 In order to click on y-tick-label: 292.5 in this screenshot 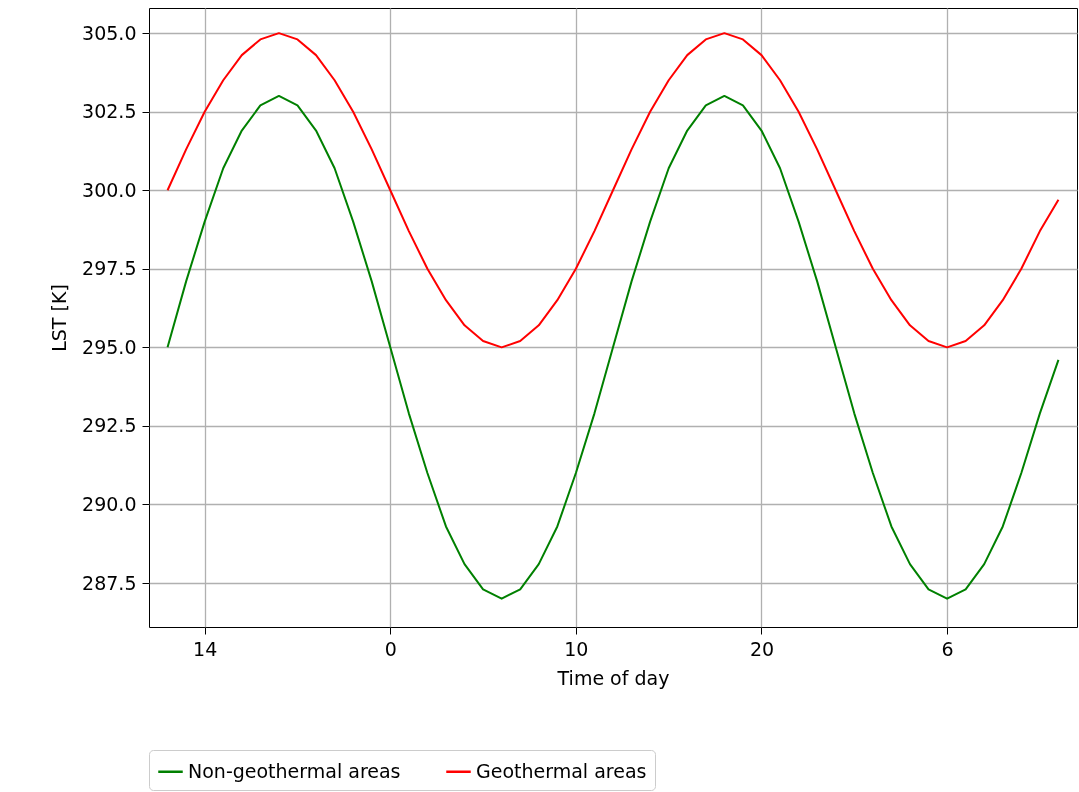, I will do `click(109, 425)`.